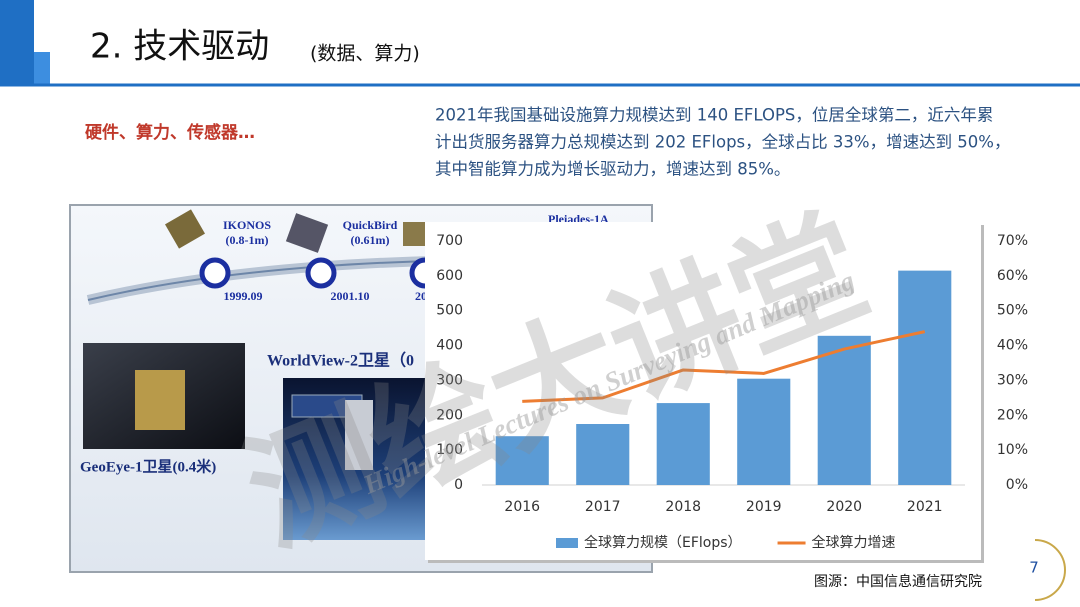 The width and height of the screenshot is (1080, 607). I want to click on y-tick-label: 500, so click(449, 311).